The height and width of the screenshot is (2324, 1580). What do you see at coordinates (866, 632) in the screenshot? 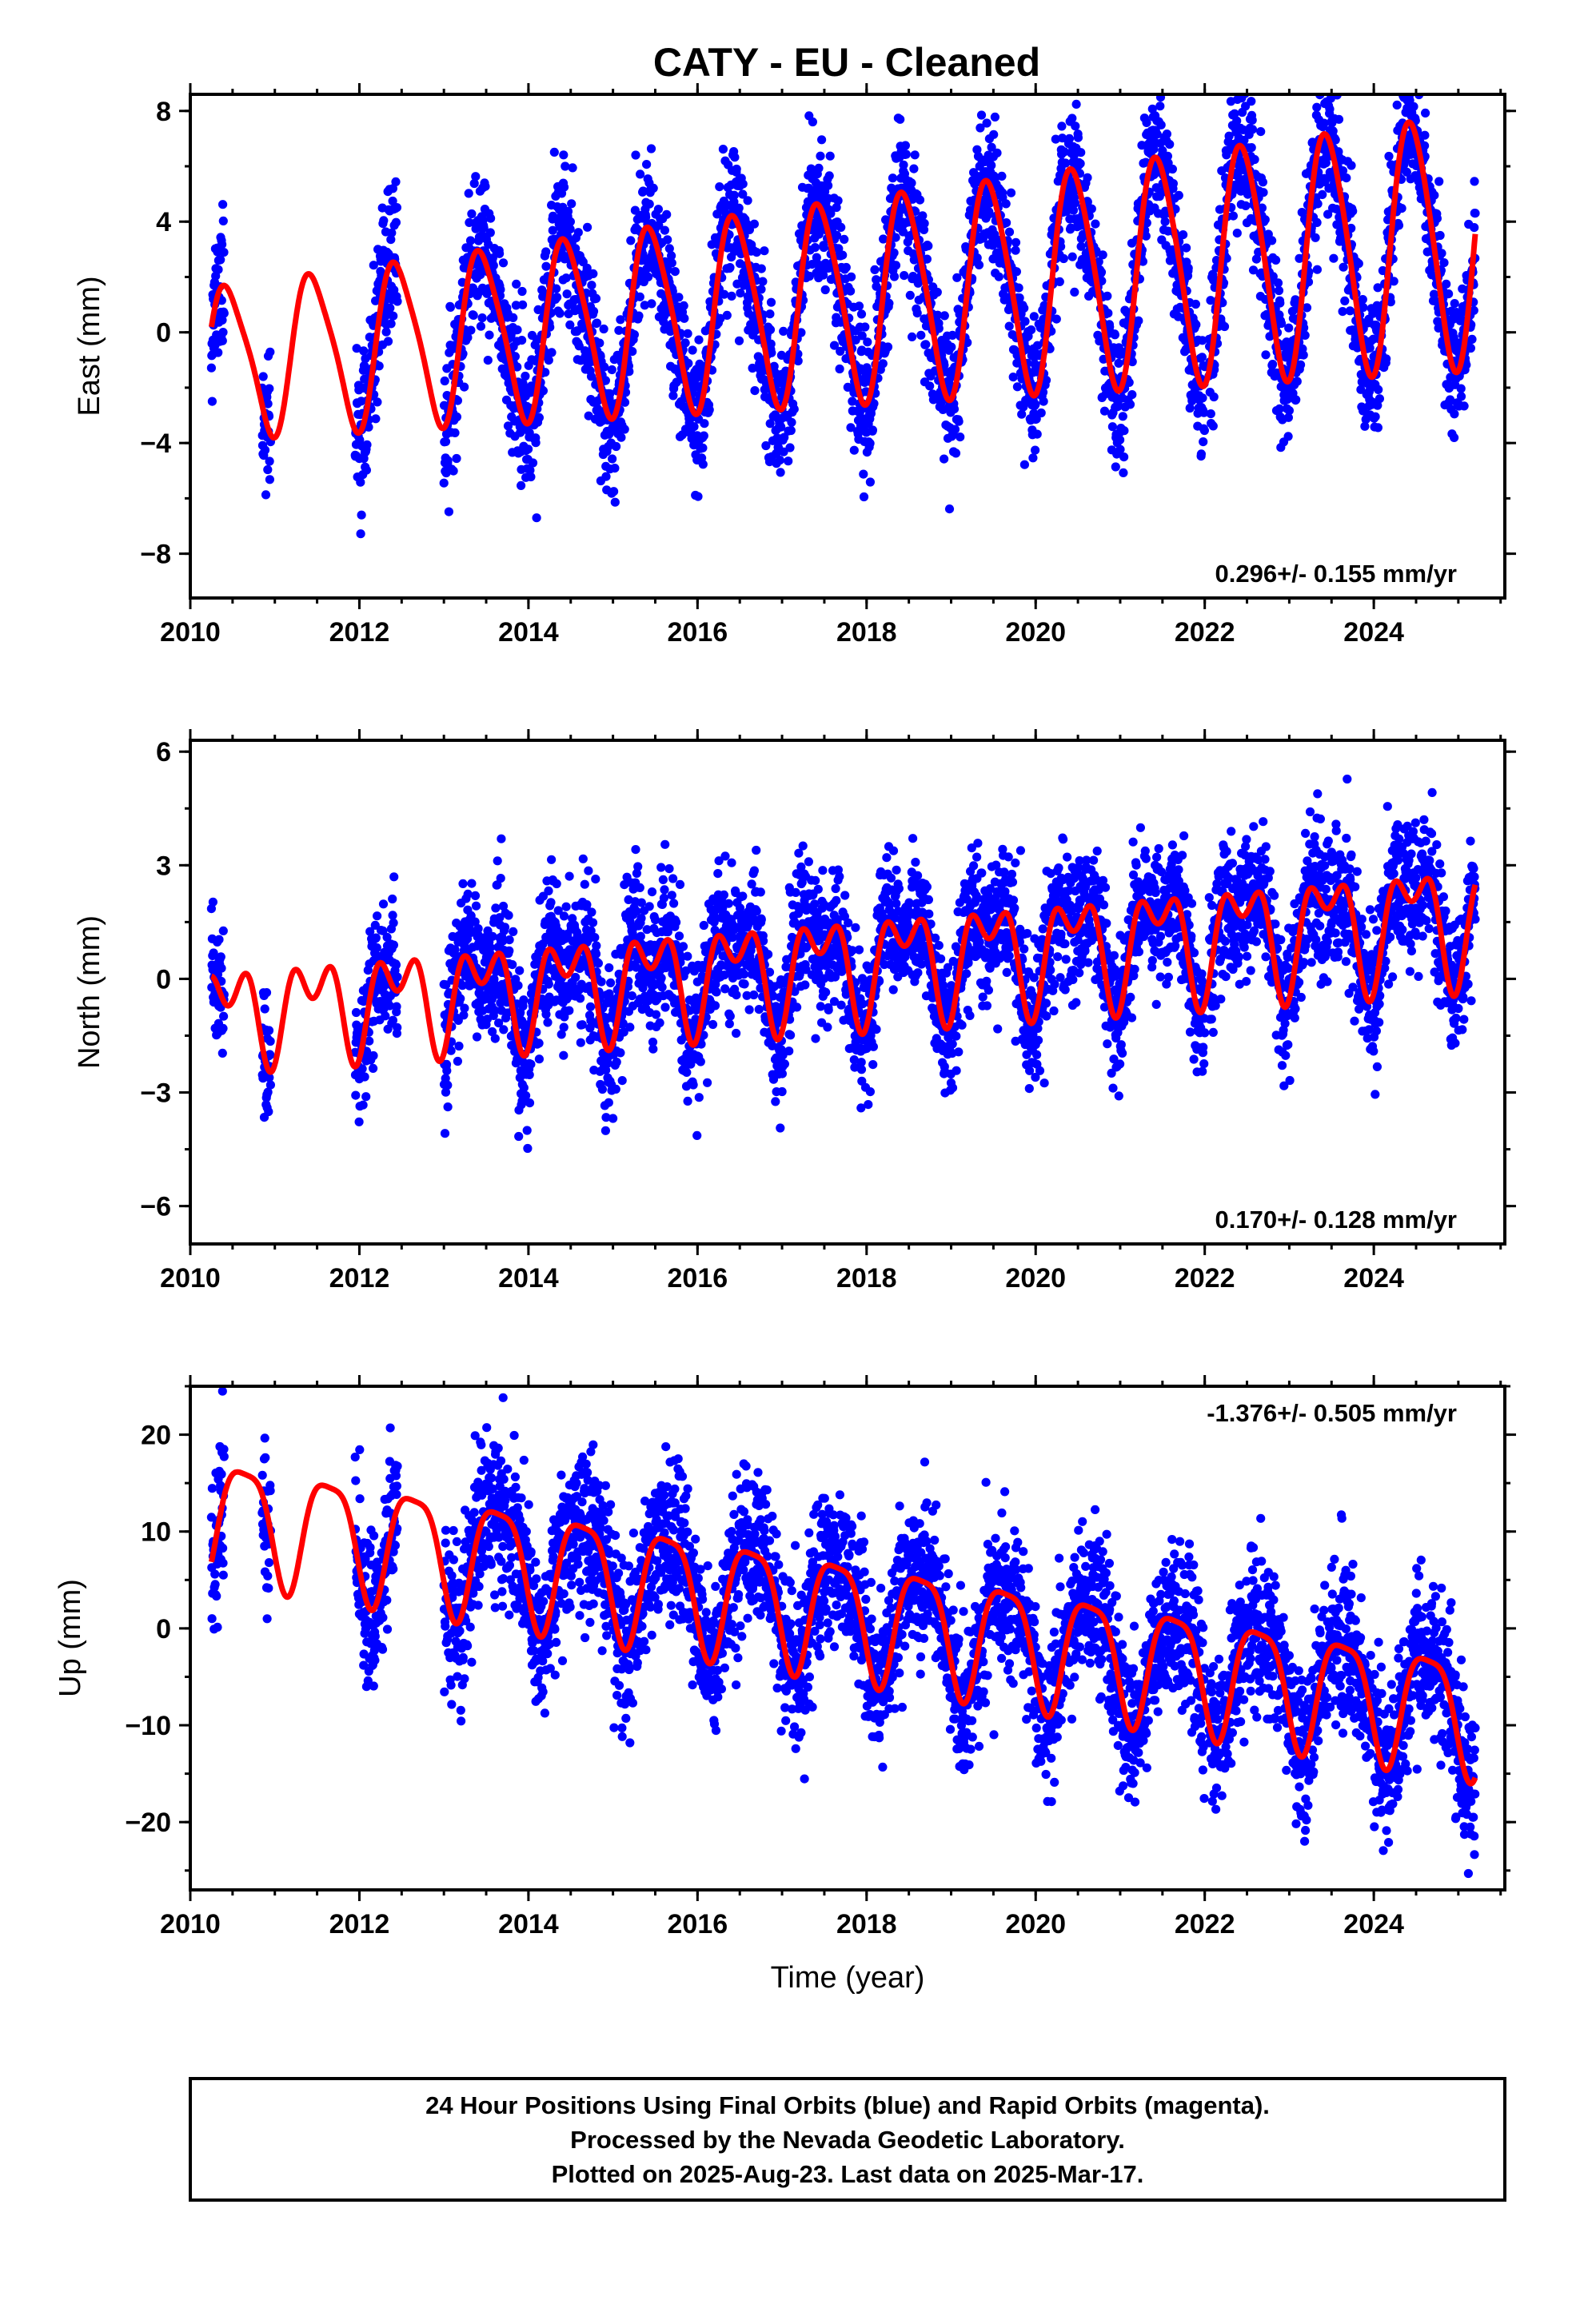
I see `x-tick-label: 2018` at bounding box center [866, 632].